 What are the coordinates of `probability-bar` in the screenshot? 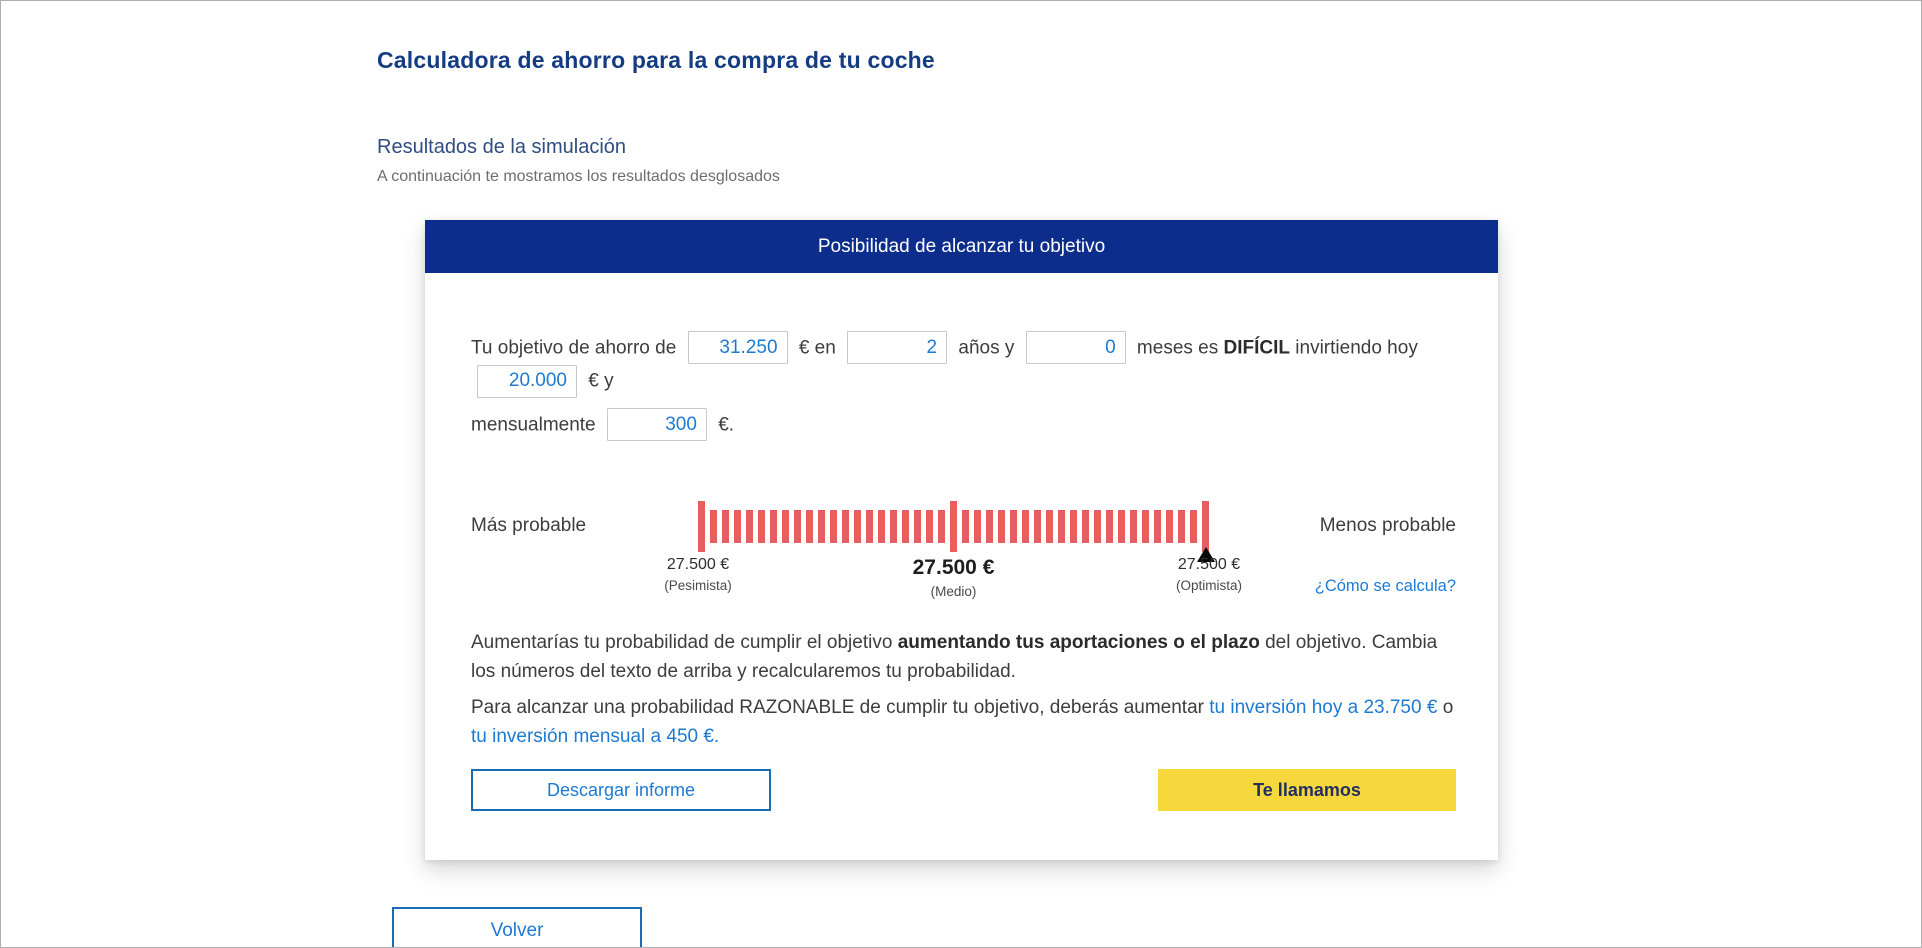 It's located at (953, 526).